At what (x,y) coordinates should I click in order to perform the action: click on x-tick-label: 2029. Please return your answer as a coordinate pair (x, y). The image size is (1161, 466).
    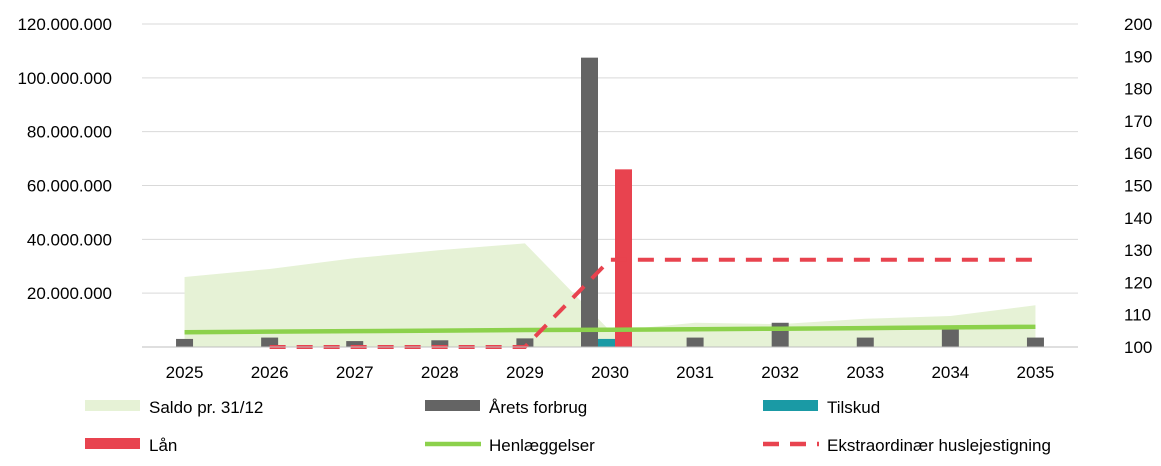
    Looking at the image, I should click on (525, 372).